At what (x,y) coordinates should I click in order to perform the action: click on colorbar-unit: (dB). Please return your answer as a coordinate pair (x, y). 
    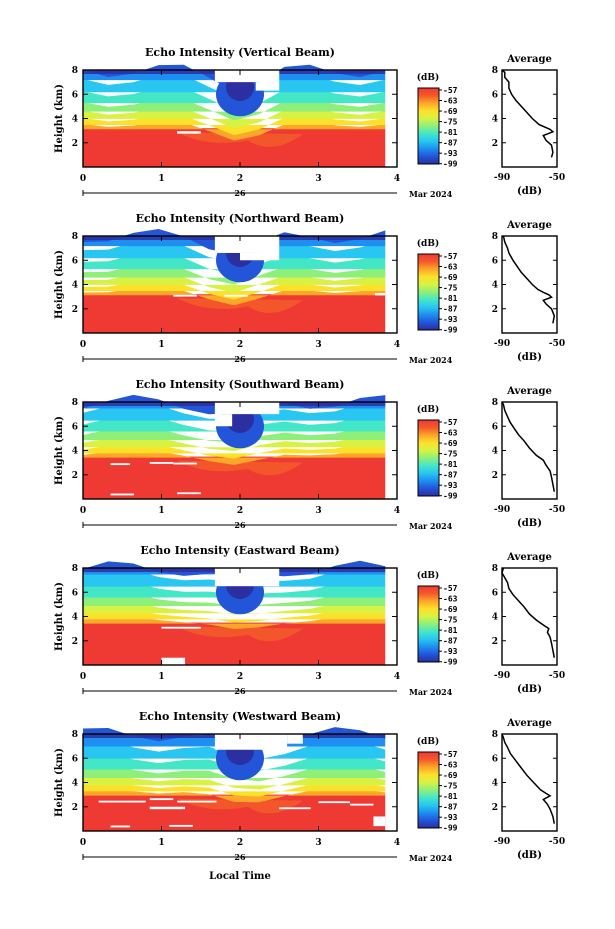
    Looking at the image, I should click on (428, 575).